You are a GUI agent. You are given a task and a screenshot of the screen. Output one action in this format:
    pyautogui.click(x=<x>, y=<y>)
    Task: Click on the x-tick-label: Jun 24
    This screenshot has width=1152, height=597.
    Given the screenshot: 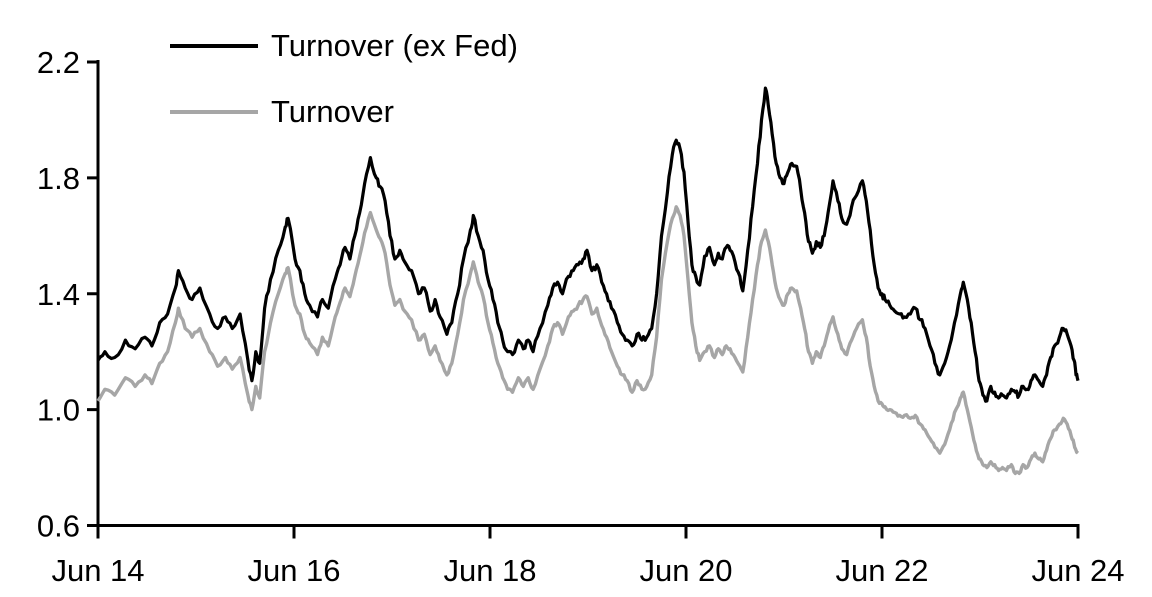 What is the action you would take?
    pyautogui.click(x=1077, y=570)
    